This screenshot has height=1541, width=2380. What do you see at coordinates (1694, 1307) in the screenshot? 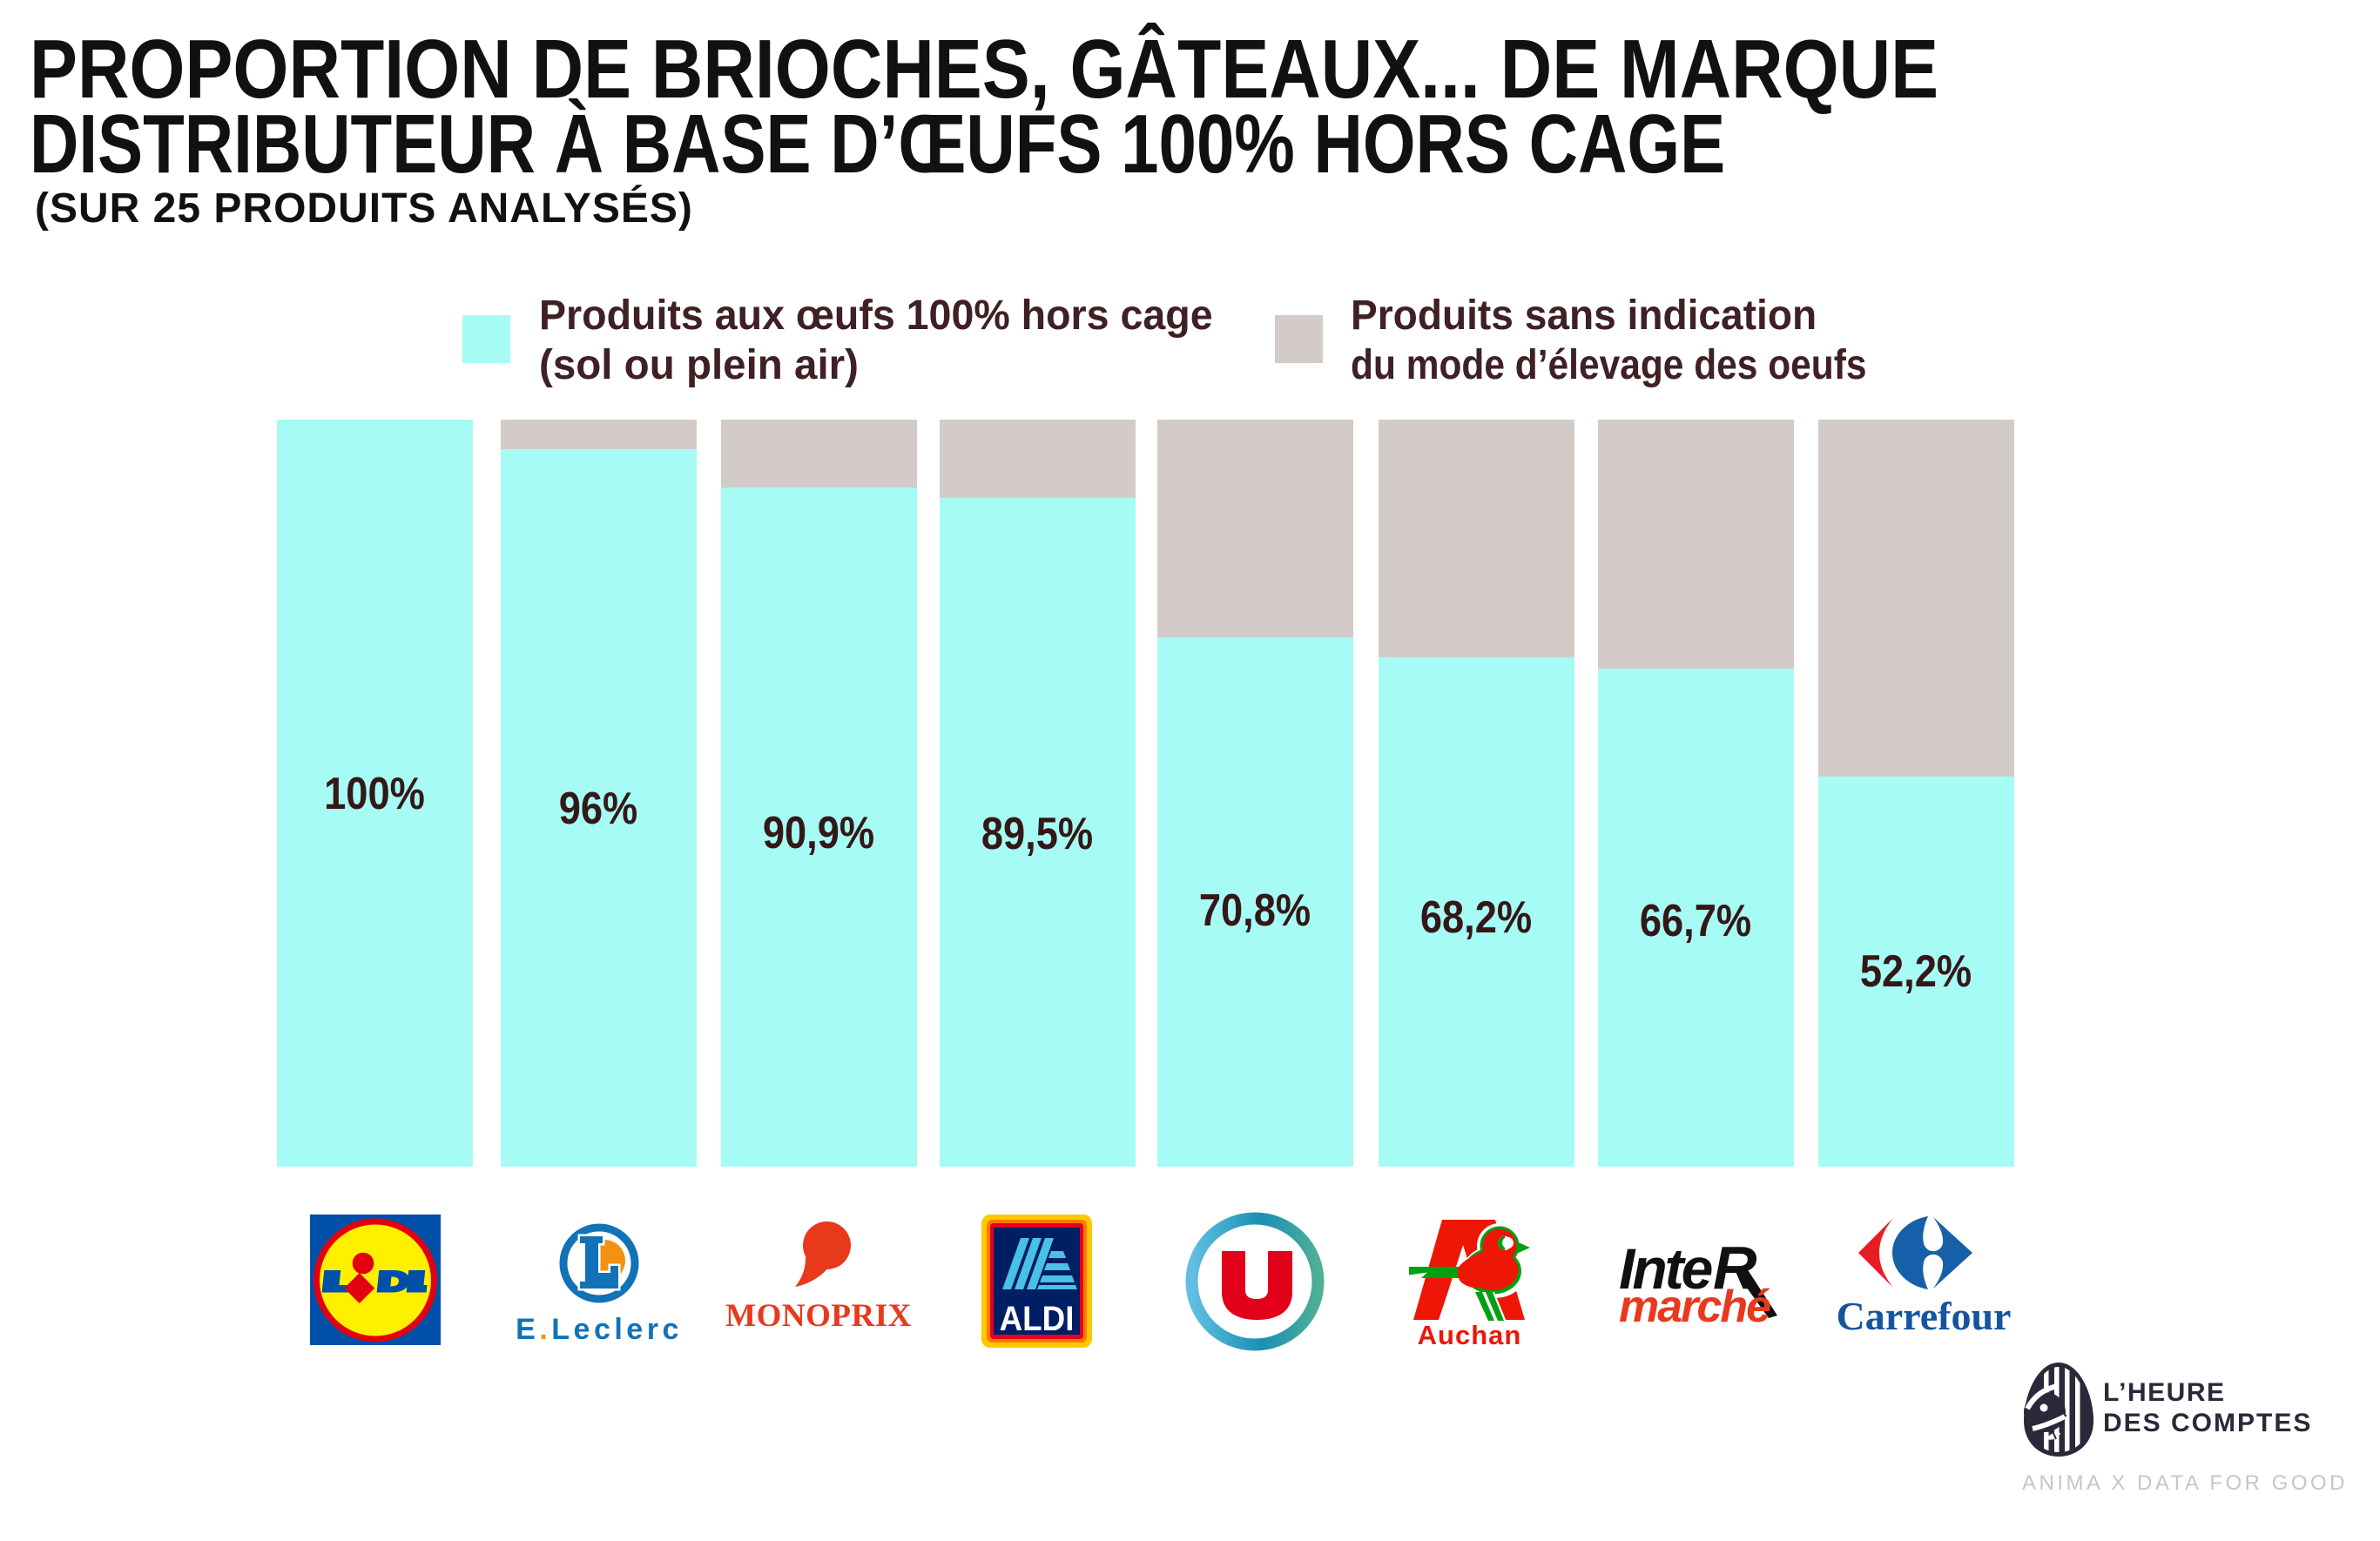
I see `svg-text: marché` at bounding box center [1694, 1307].